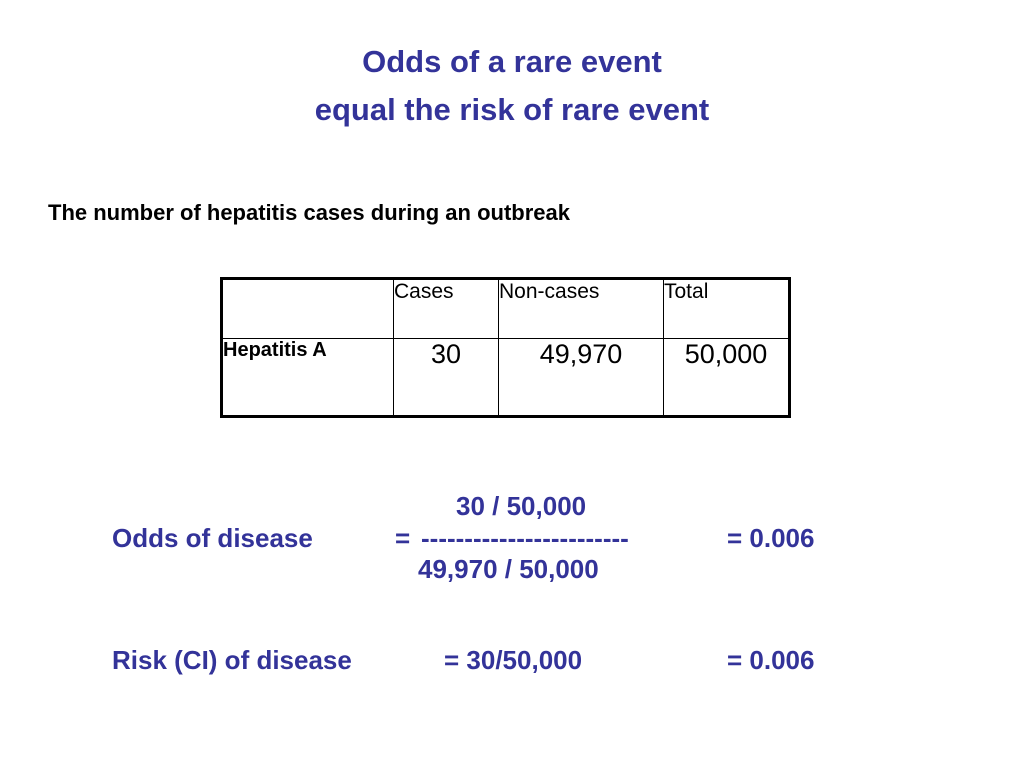  I want to click on table-row: Hepatitis A 30 49,970 50,000, so click(505, 377).